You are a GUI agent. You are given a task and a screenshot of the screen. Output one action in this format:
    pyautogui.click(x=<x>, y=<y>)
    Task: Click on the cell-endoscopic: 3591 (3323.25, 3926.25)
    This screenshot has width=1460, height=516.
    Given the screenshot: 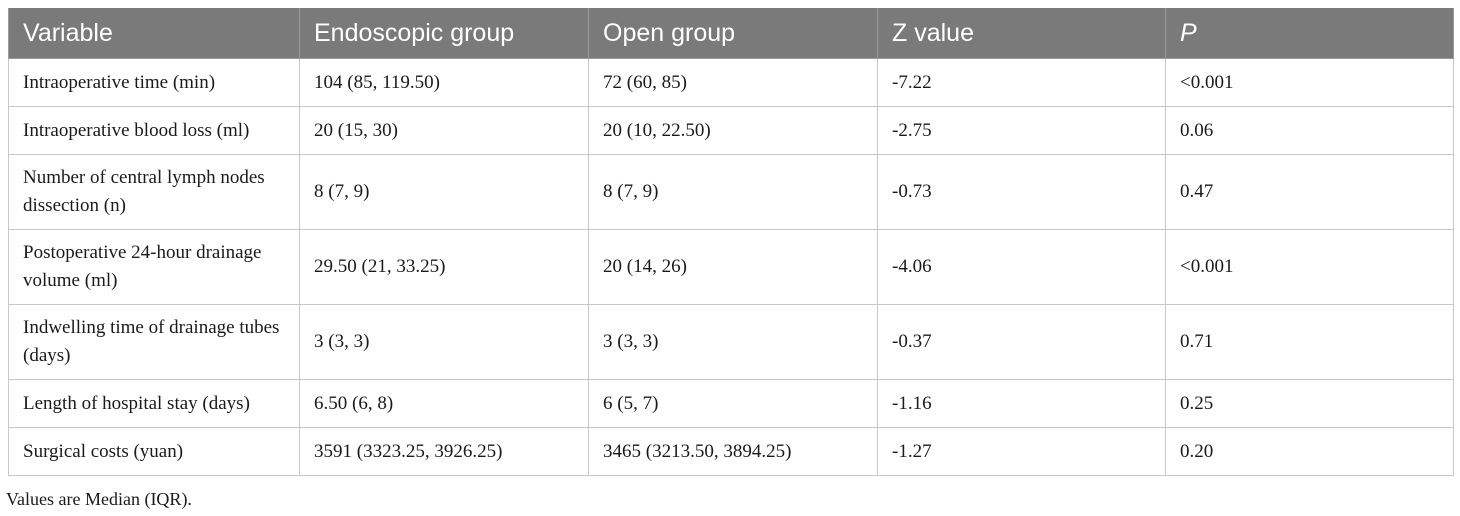 What is the action you would take?
    pyautogui.click(x=444, y=451)
    